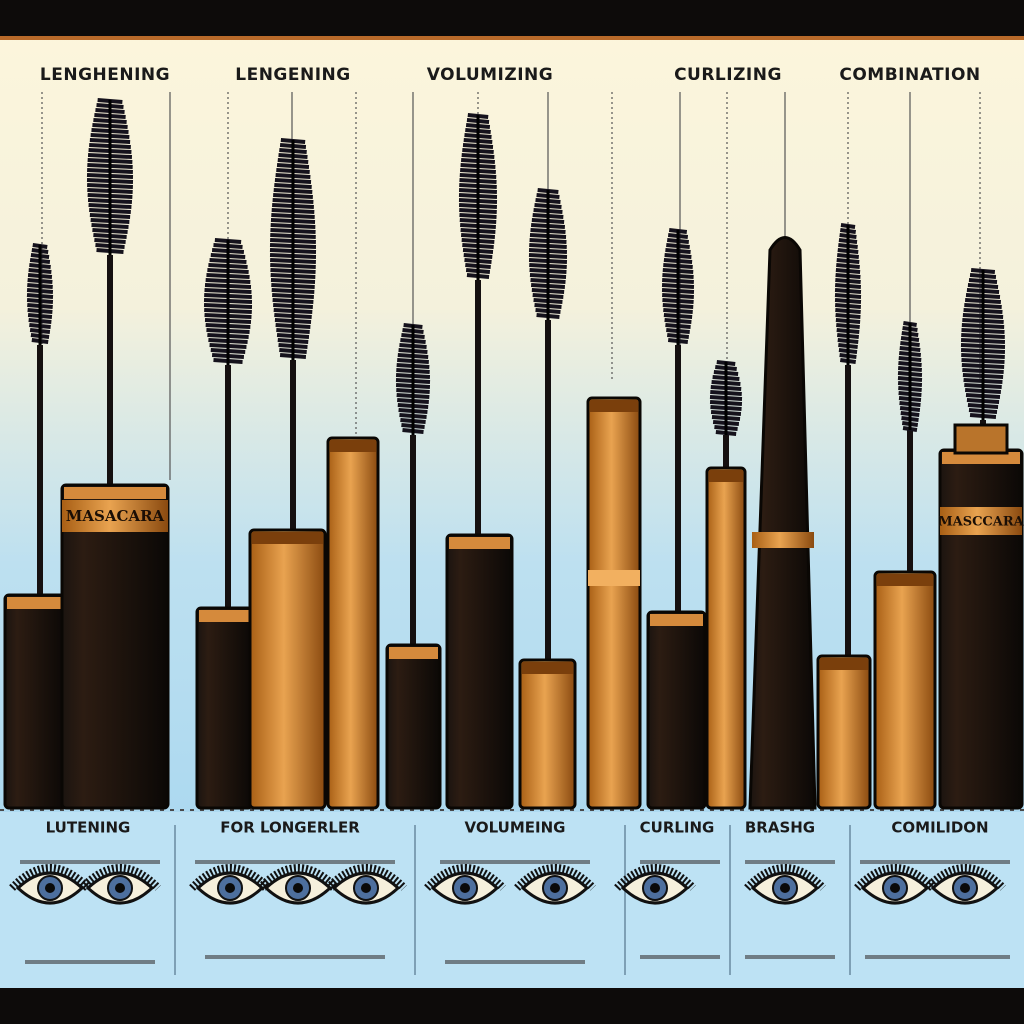  I want to click on header-label: LENGHENING, so click(105, 75).